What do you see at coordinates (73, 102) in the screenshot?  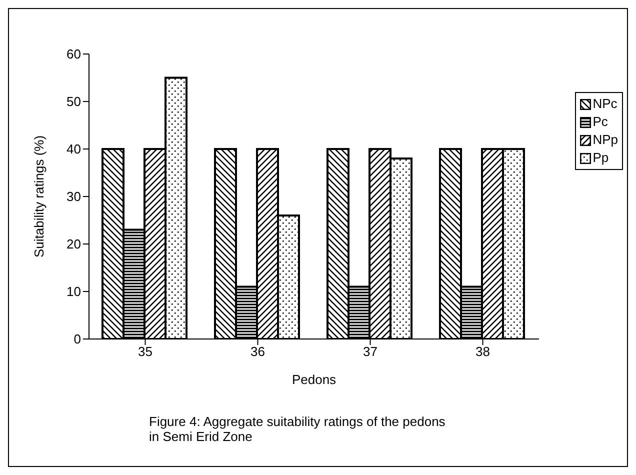 I see `y-tick-label: 50` at bounding box center [73, 102].